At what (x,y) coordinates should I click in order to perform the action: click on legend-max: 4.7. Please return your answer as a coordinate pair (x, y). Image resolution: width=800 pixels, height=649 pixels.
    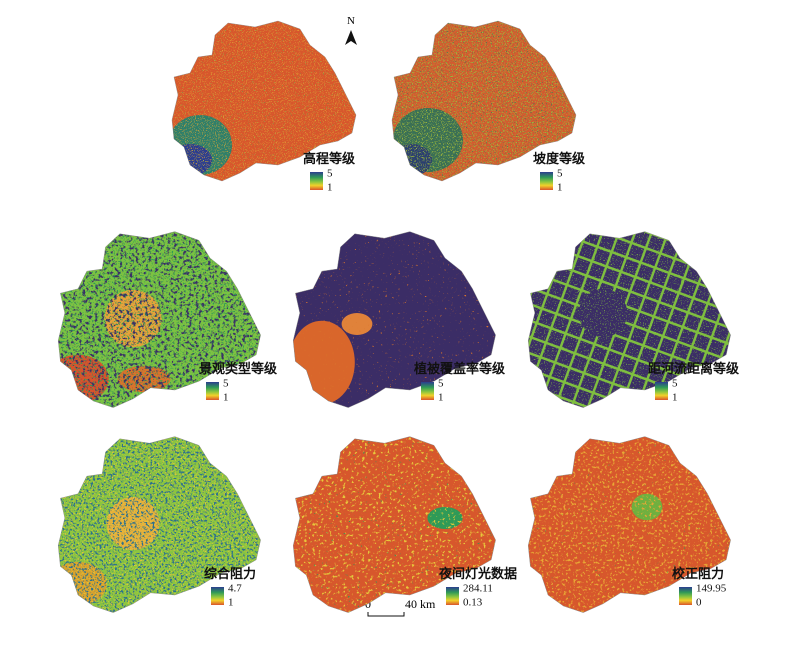
    Looking at the image, I should click on (235, 589).